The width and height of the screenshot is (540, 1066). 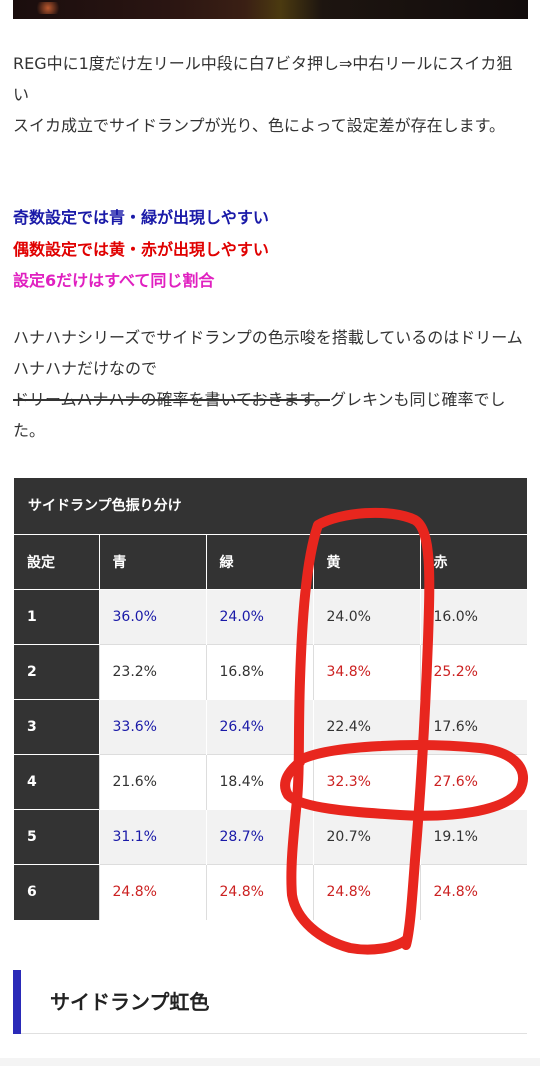 I want to click on cell-yellow: 32.3%, so click(x=366, y=782).